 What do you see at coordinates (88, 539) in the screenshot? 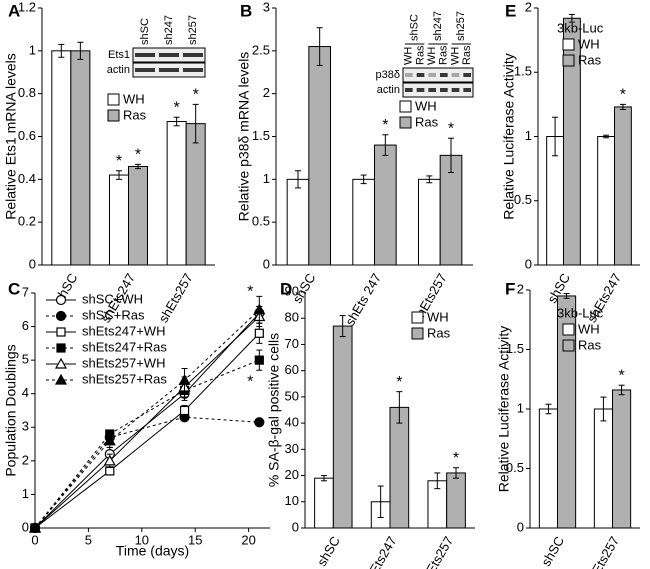
I see `x-tick-label: 5` at bounding box center [88, 539].